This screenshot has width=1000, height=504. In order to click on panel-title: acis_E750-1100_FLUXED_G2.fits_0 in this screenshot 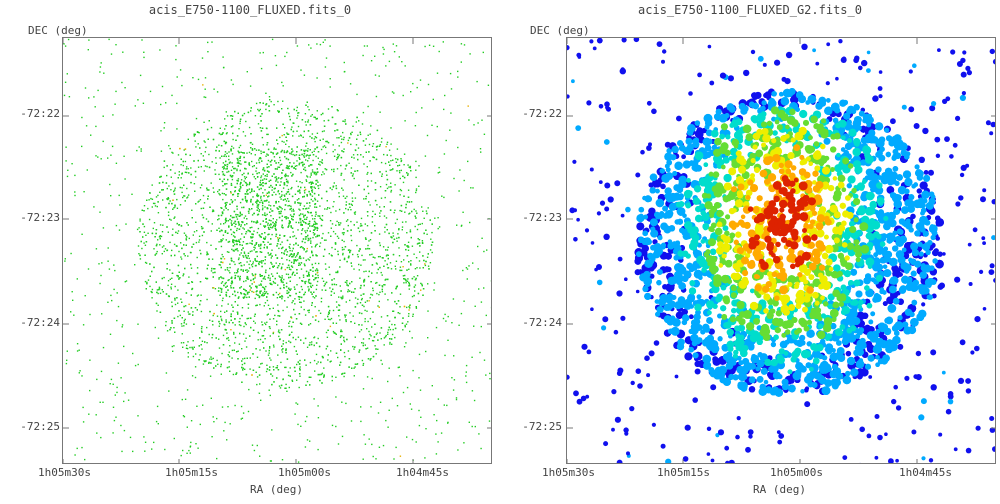, I will do `click(750, 10)`.